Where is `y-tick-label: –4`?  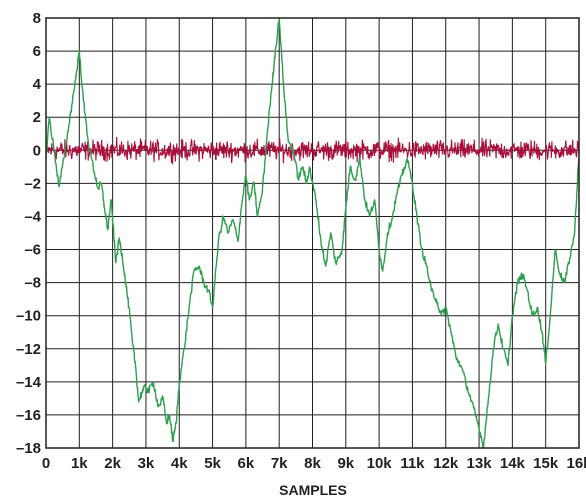 y-tick-label: –4 is located at coordinates (32, 216).